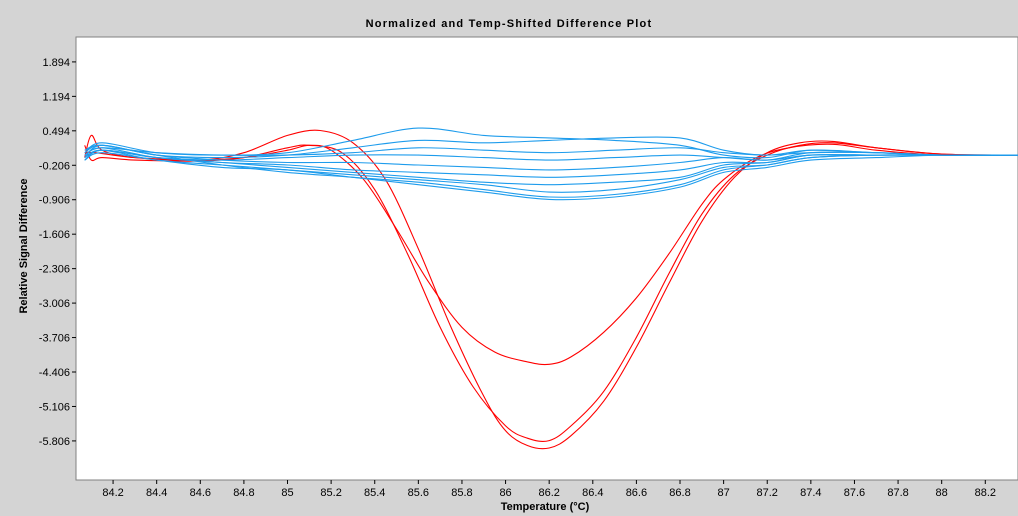  Describe the element at coordinates (54, 442) in the screenshot. I see `y-tick-label: -5.806` at that location.